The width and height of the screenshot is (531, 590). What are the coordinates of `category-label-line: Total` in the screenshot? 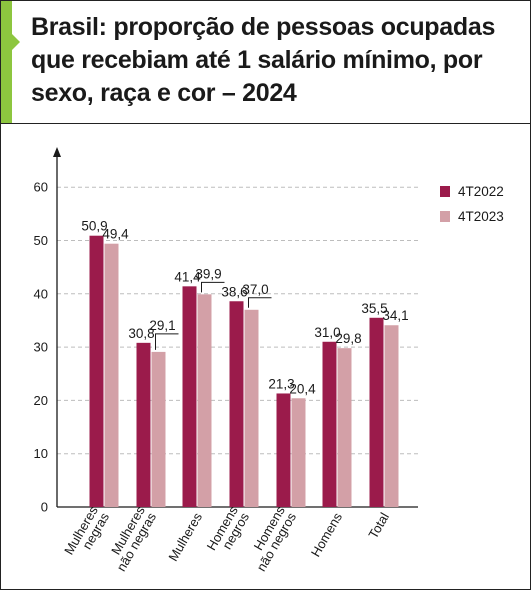 It's located at (378, 525).